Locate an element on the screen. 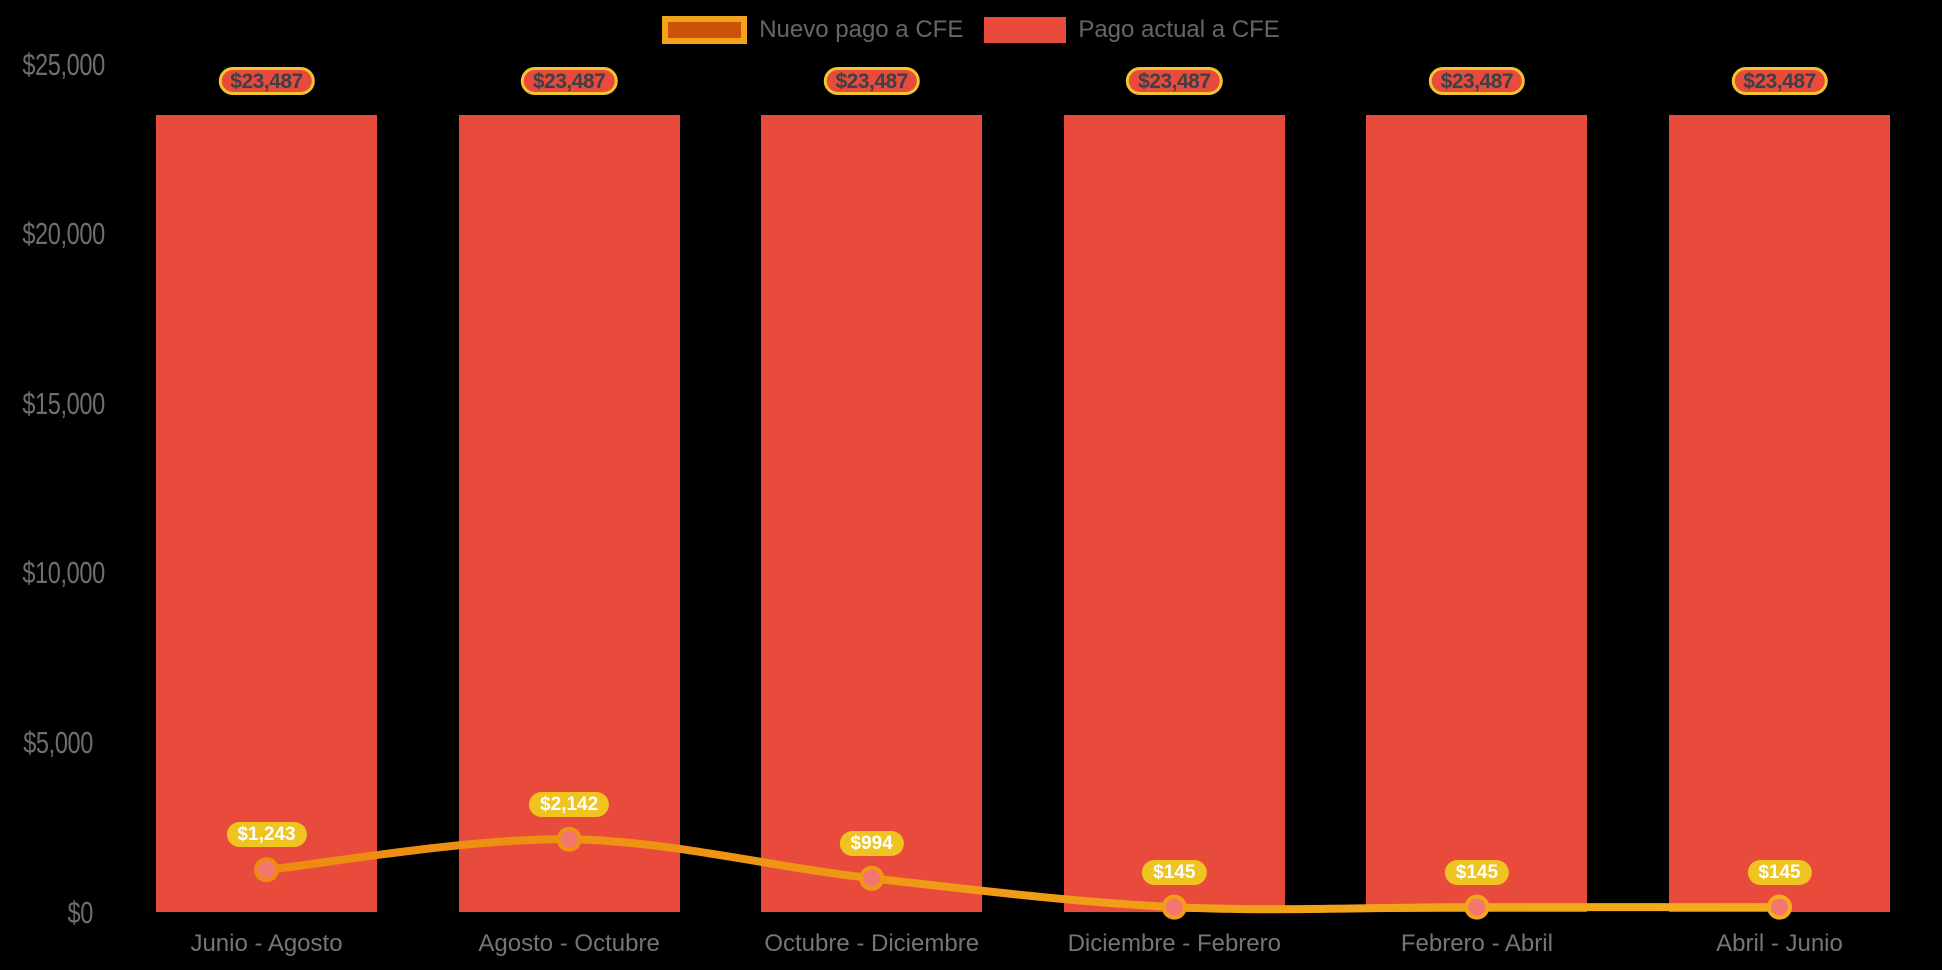  legend-bar-swatch-icon is located at coordinates (1025, 30).